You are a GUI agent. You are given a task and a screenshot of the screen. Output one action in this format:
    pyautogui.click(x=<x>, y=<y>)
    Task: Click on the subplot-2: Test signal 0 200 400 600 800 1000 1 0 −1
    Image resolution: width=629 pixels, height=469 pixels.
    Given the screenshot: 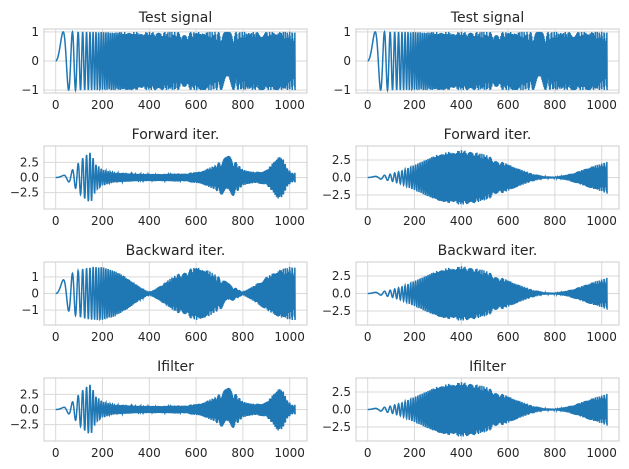 What is the action you would take?
    pyautogui.click(x=476, y=61)
    